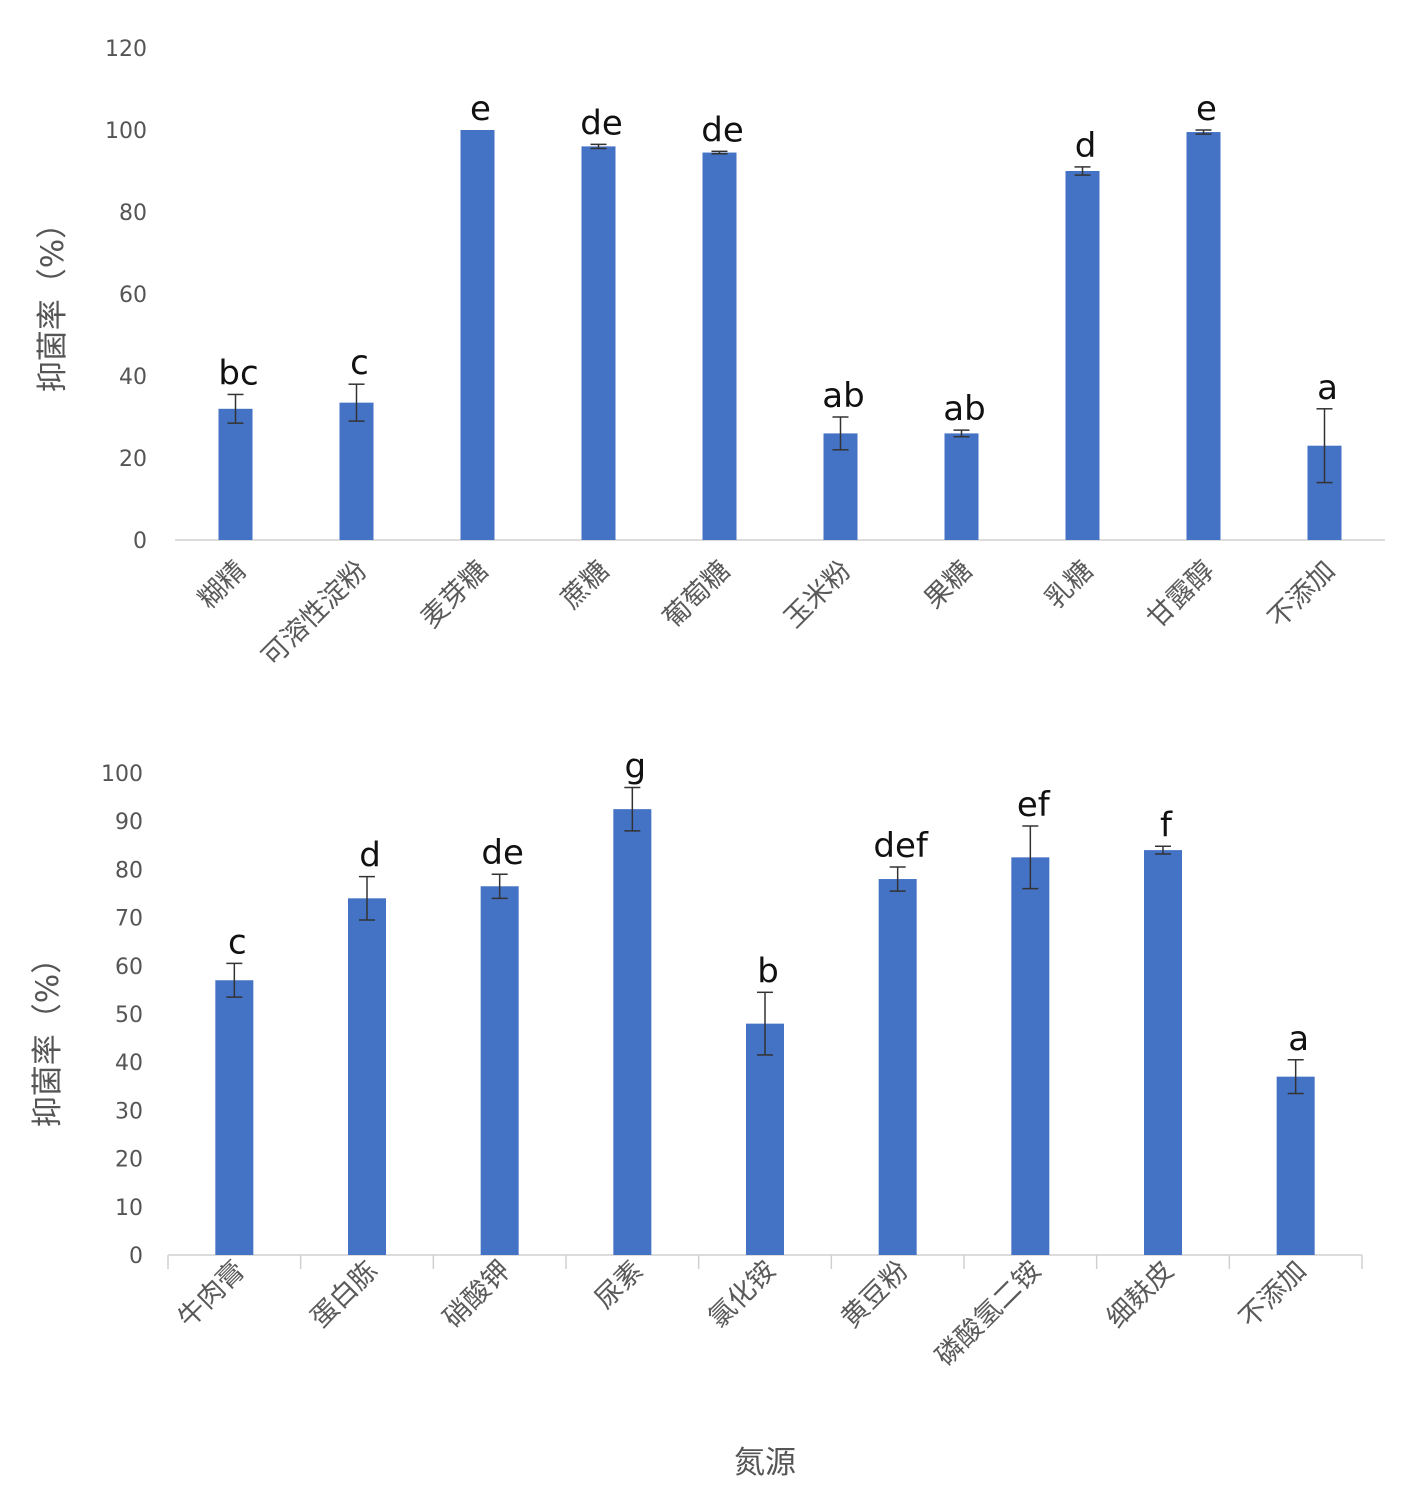  What do you see at coordinates (696, 594) in the screenshot?
I see `category-label: 葡萄糖` at bounding box center [696, 594].